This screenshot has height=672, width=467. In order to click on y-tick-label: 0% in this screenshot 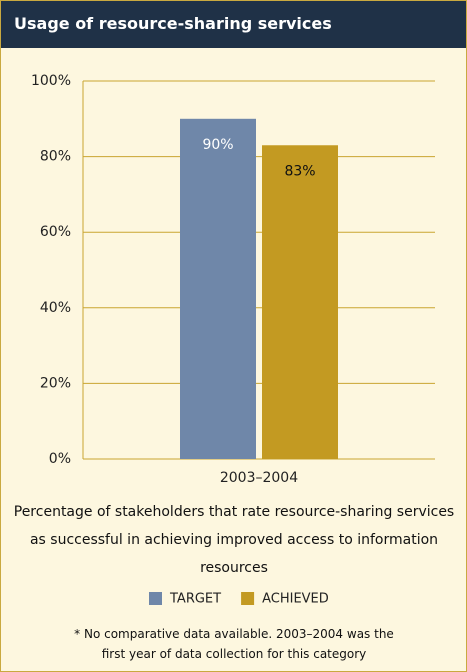, I will do `click(60, 459)`.